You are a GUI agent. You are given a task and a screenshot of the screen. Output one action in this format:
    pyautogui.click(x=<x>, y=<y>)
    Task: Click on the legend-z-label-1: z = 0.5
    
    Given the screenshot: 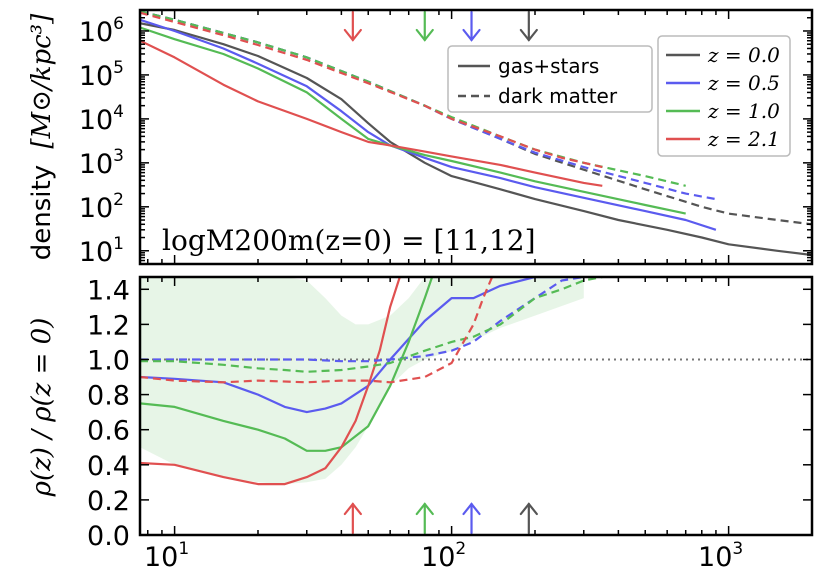 What is the action you would take?
    pyautogui.click(x=743, y=83)
    